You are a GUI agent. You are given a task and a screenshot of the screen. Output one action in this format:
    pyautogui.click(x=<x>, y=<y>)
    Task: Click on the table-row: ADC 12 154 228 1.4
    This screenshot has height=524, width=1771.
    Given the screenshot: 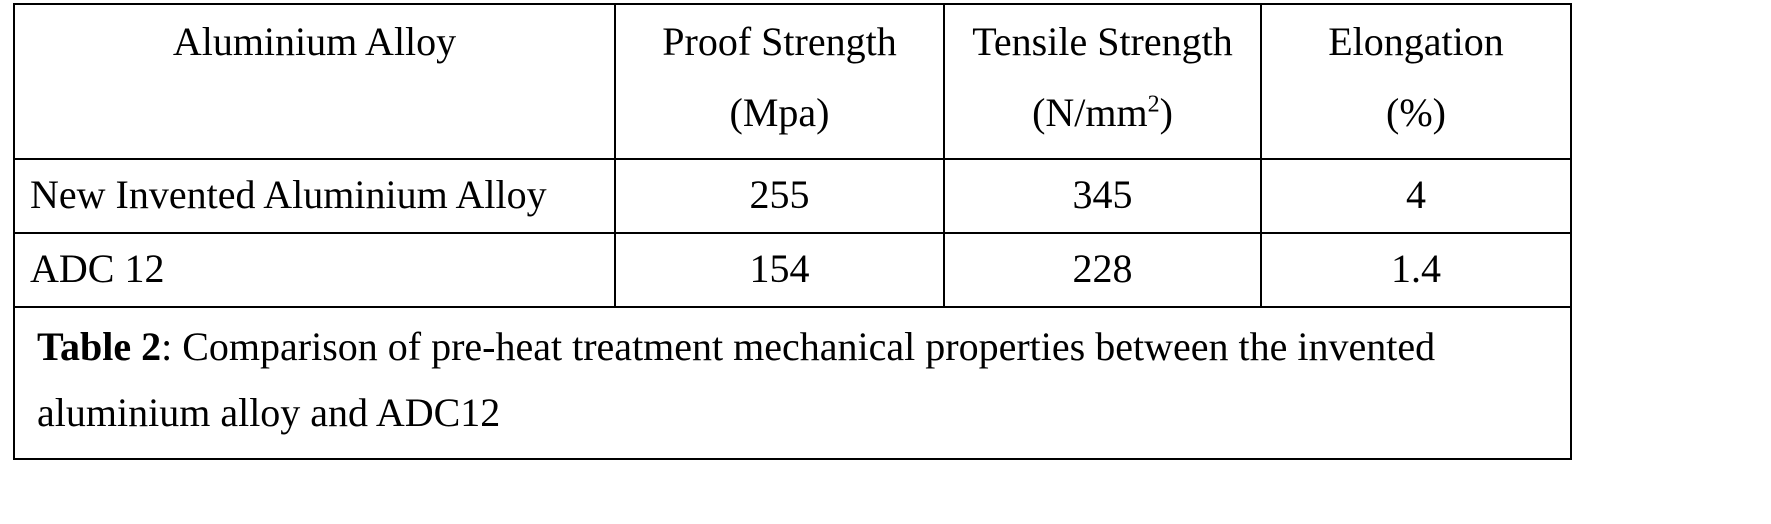 What is the action you would take?
    pyautogui.click(x=792, y=270)
    